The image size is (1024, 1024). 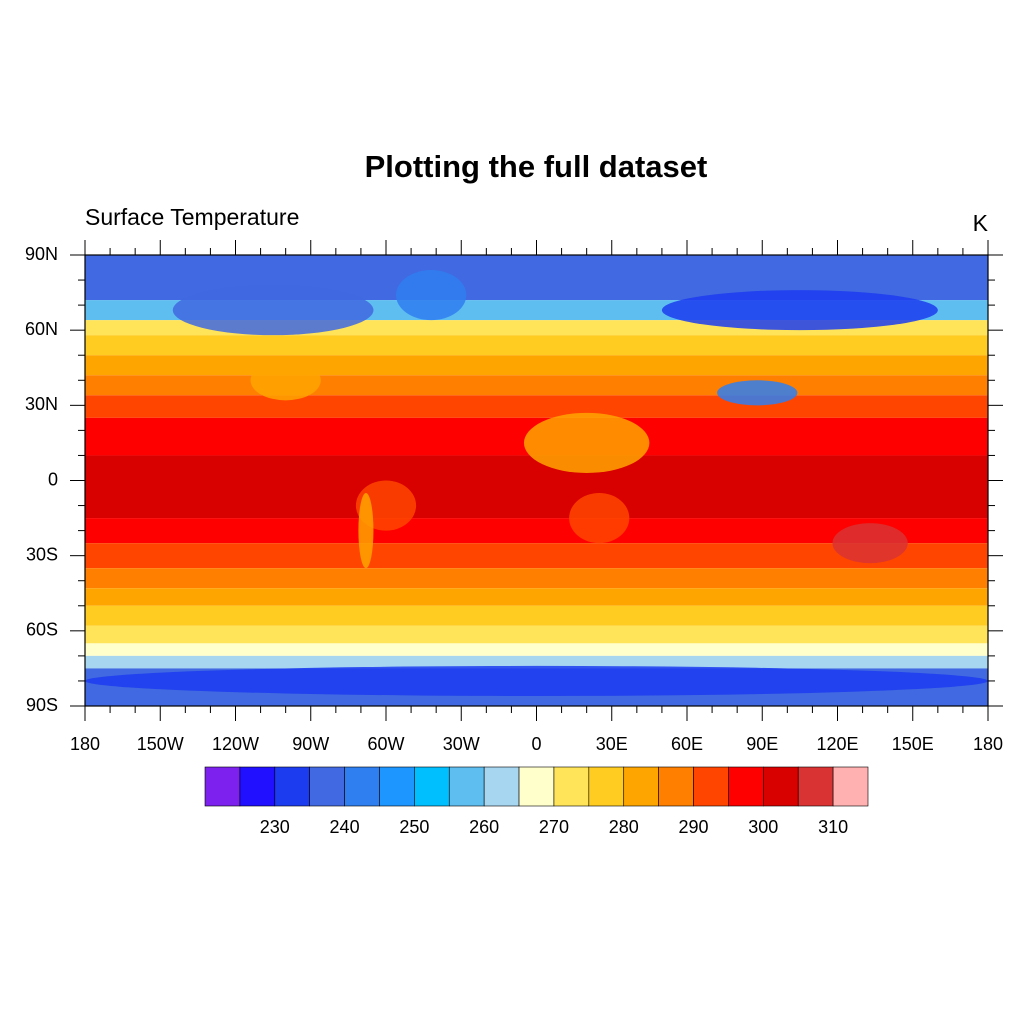 I want to click on units-label: K, so click(x=981, y=223).